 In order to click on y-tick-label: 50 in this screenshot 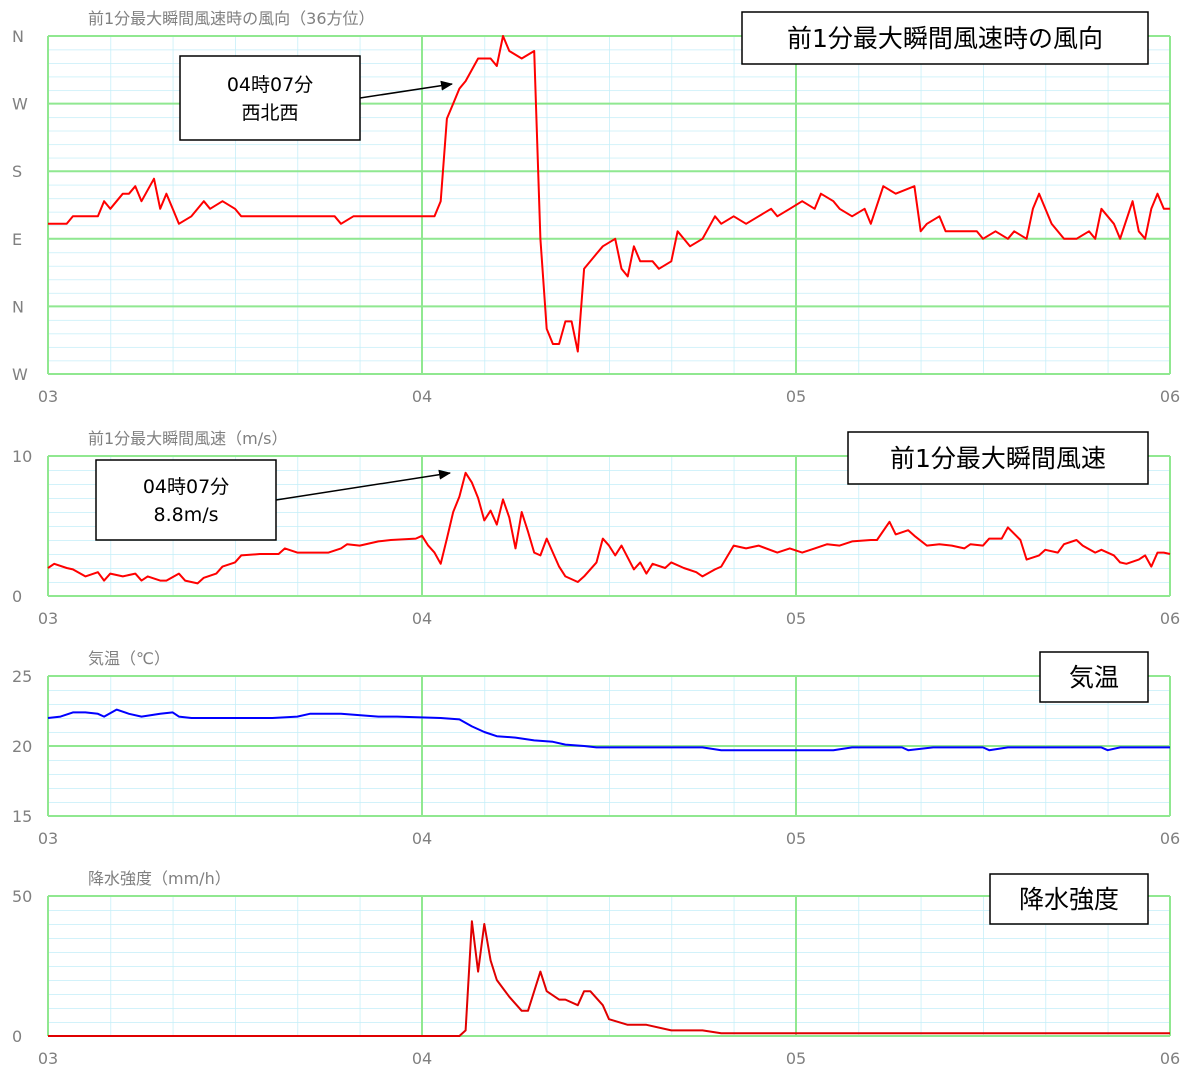, I will do `click(22, 896)`.